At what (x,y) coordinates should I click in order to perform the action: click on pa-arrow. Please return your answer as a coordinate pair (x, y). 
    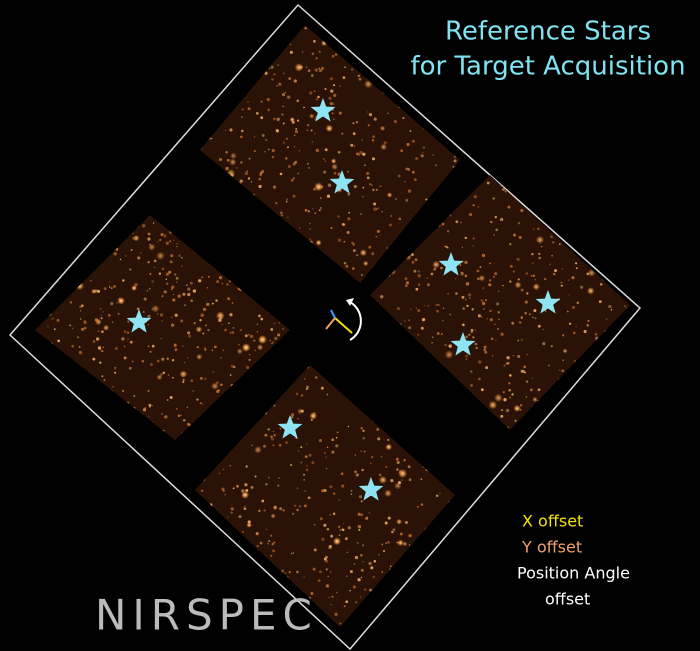
    Looking at the image, I should click on (355, 321).